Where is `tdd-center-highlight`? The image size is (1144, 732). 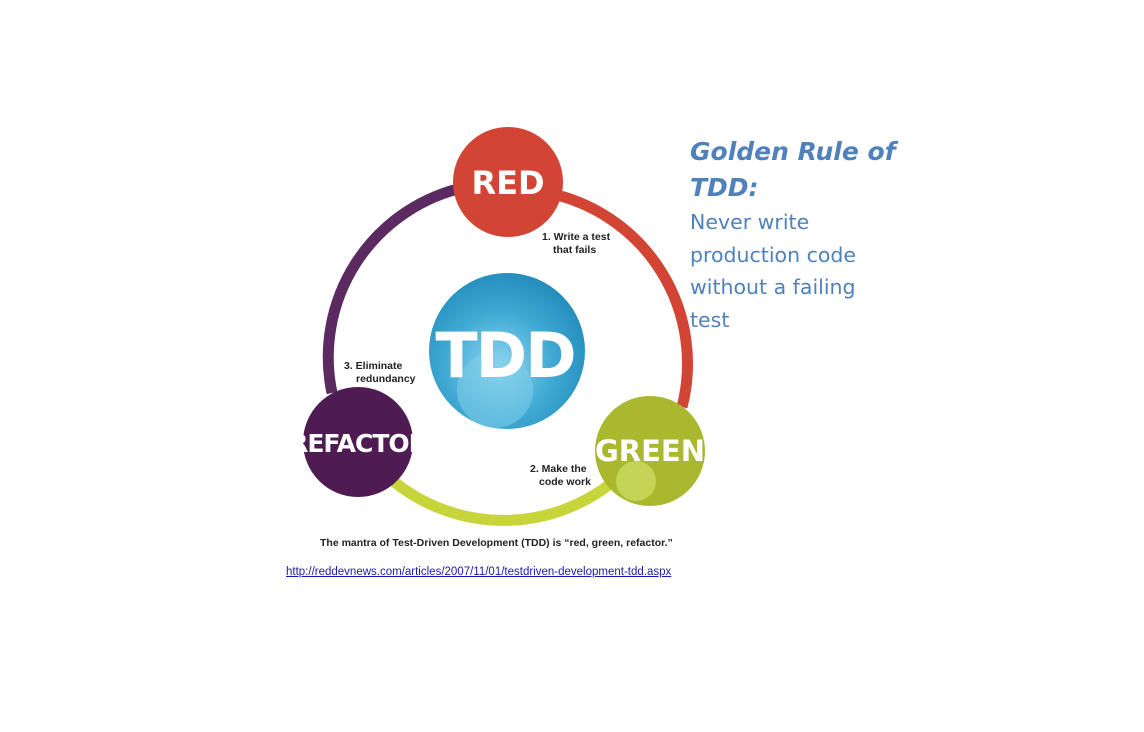
tdd-center-highlight is located at coordinates (495, 390).